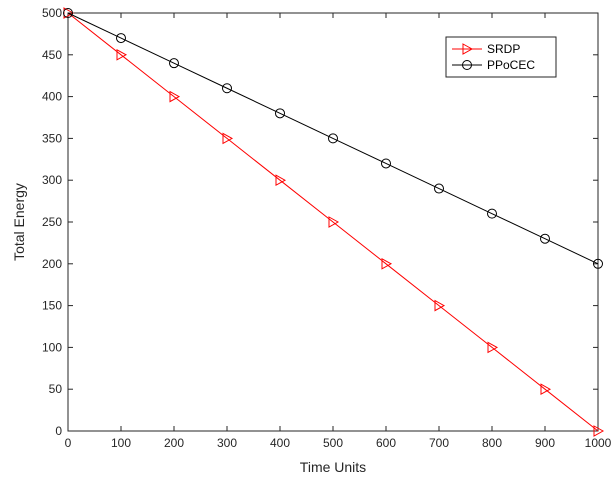 Image resolution: width=613 pixels, height=481 pixels. What do you see at coordinates (58, 431) in the screenshot?
I see `y-tick-label: 0` at bounding box center [58, 431].